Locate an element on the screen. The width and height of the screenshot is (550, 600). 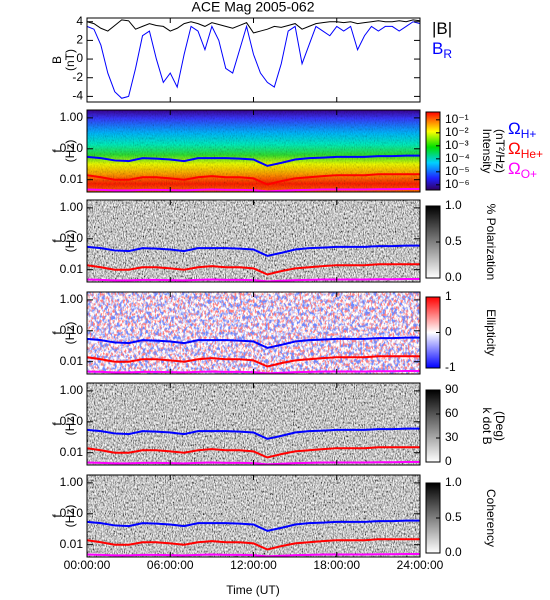
legend-entry: |B| is located at coordinates (442, 28).